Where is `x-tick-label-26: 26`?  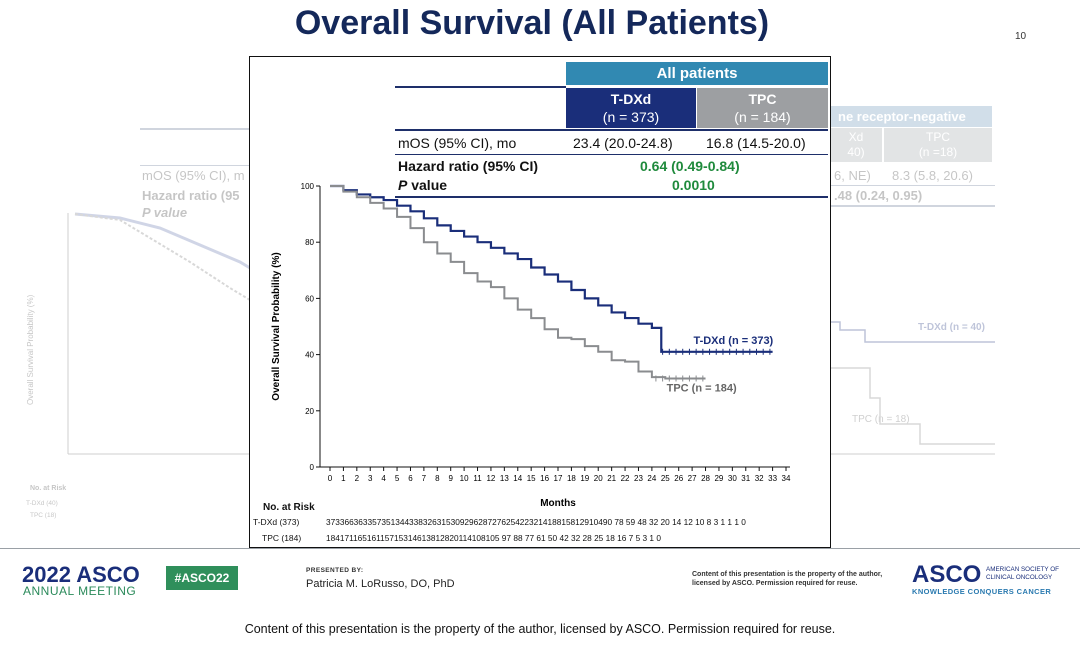 x-tick-label-26: 26 is located at coordinates (678, 478).